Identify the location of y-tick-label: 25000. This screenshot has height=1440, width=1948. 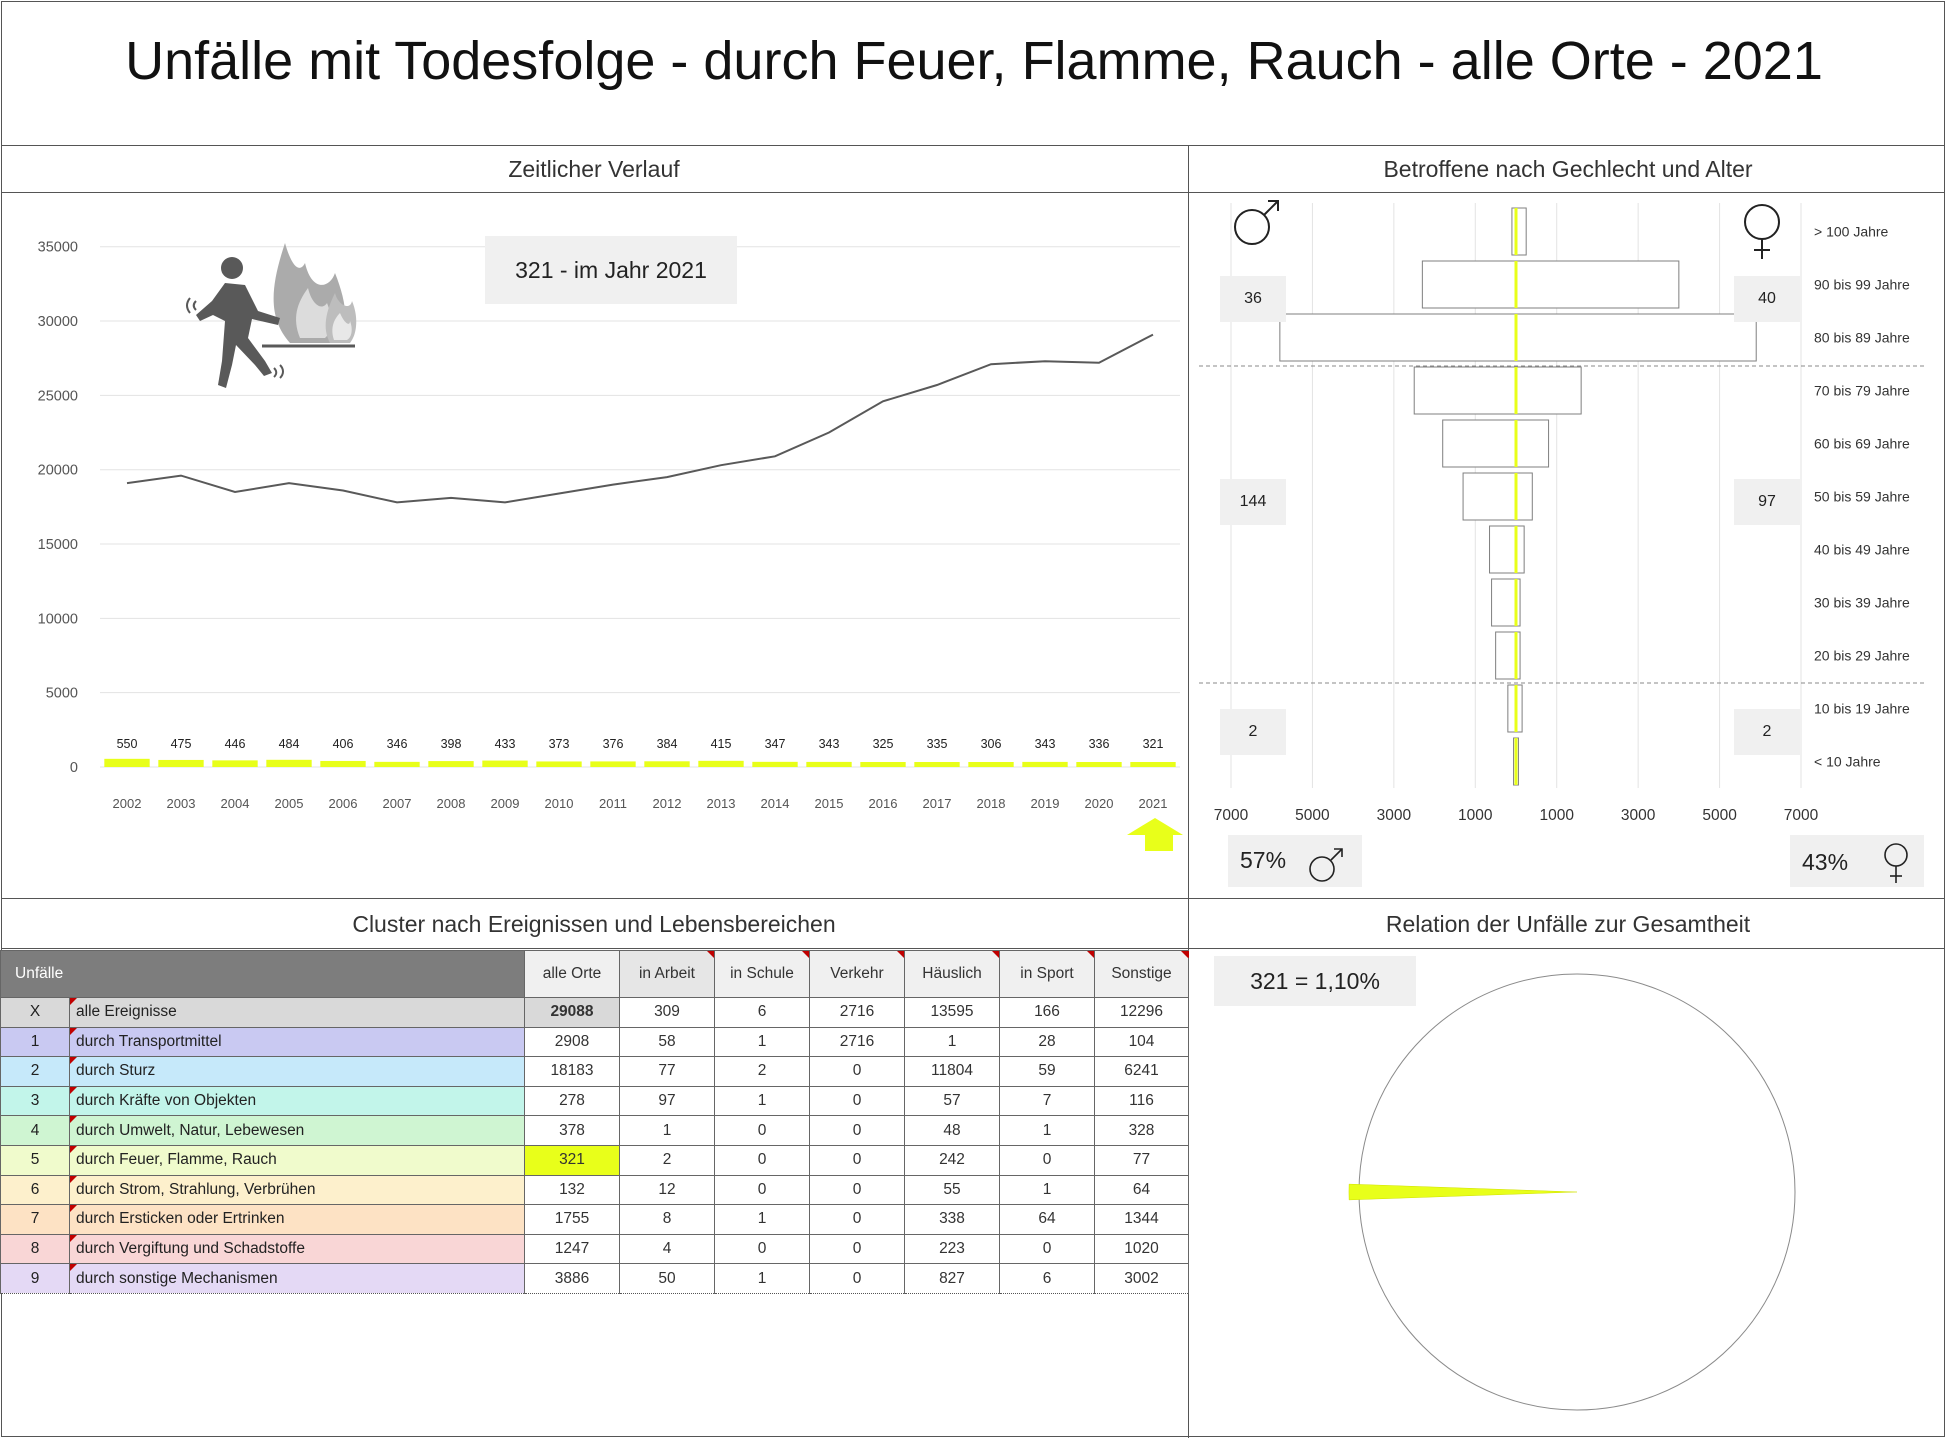
(58, 396).